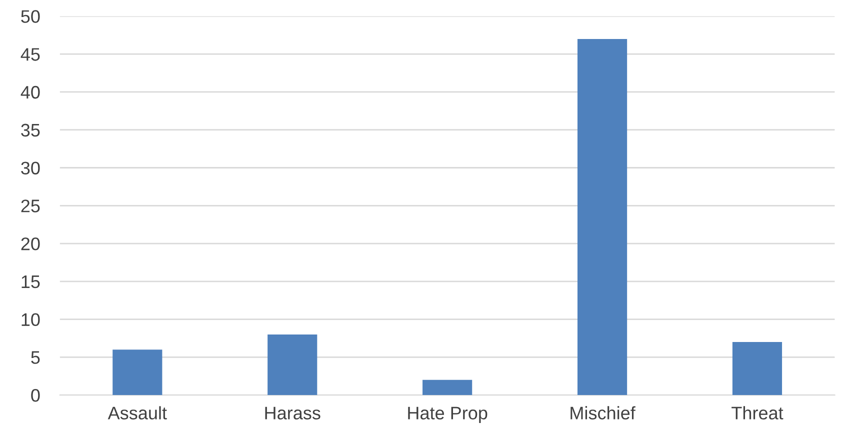 Image resolution: width=844 pixels, height=438 pixels. Describe the element at coordinates (137, 413) in the screenshot. I see `x-tick-label: Assault` at that location.